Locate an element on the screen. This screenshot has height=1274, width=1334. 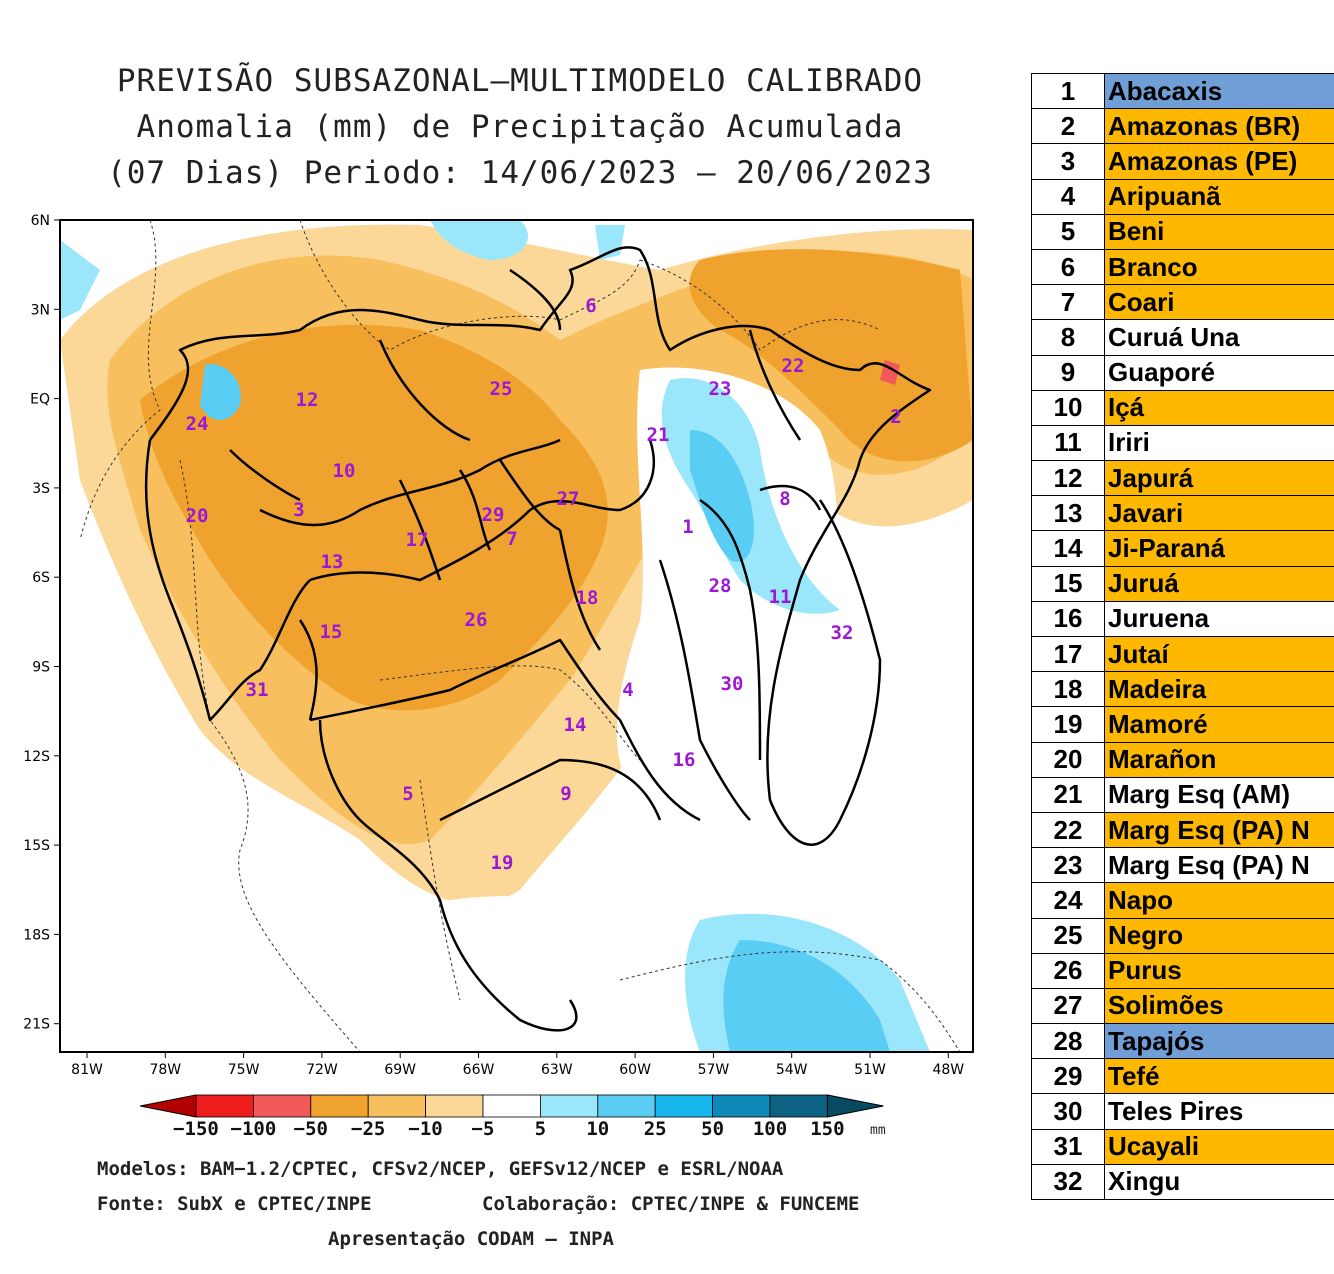
credits-collab: Colaboração: CPTEC/INPE & FUNCEME is located at coordinates (671, 1204).